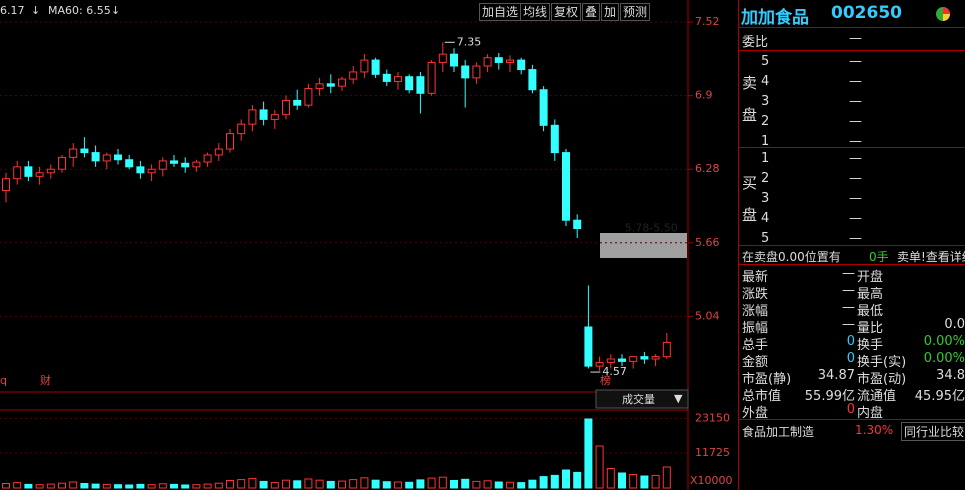 The width and height of the screenshot is (965, 490). I want to click on toolbar-button: 复权, so click(566, 12).